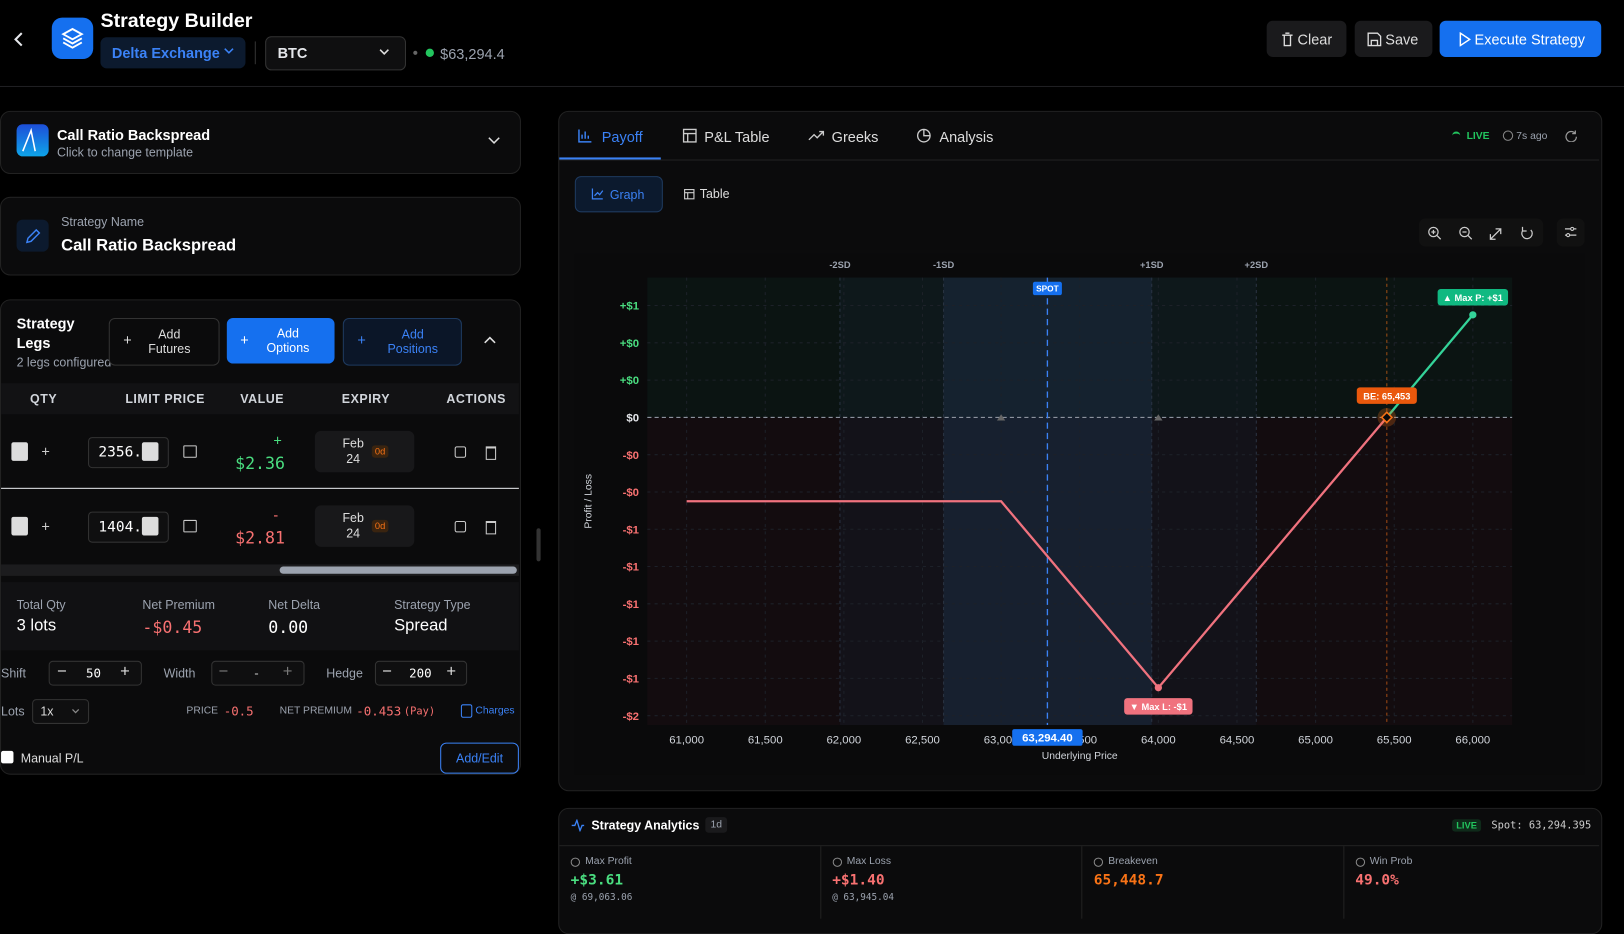  I want to click on charges-link: Charges, so click(494, 710).